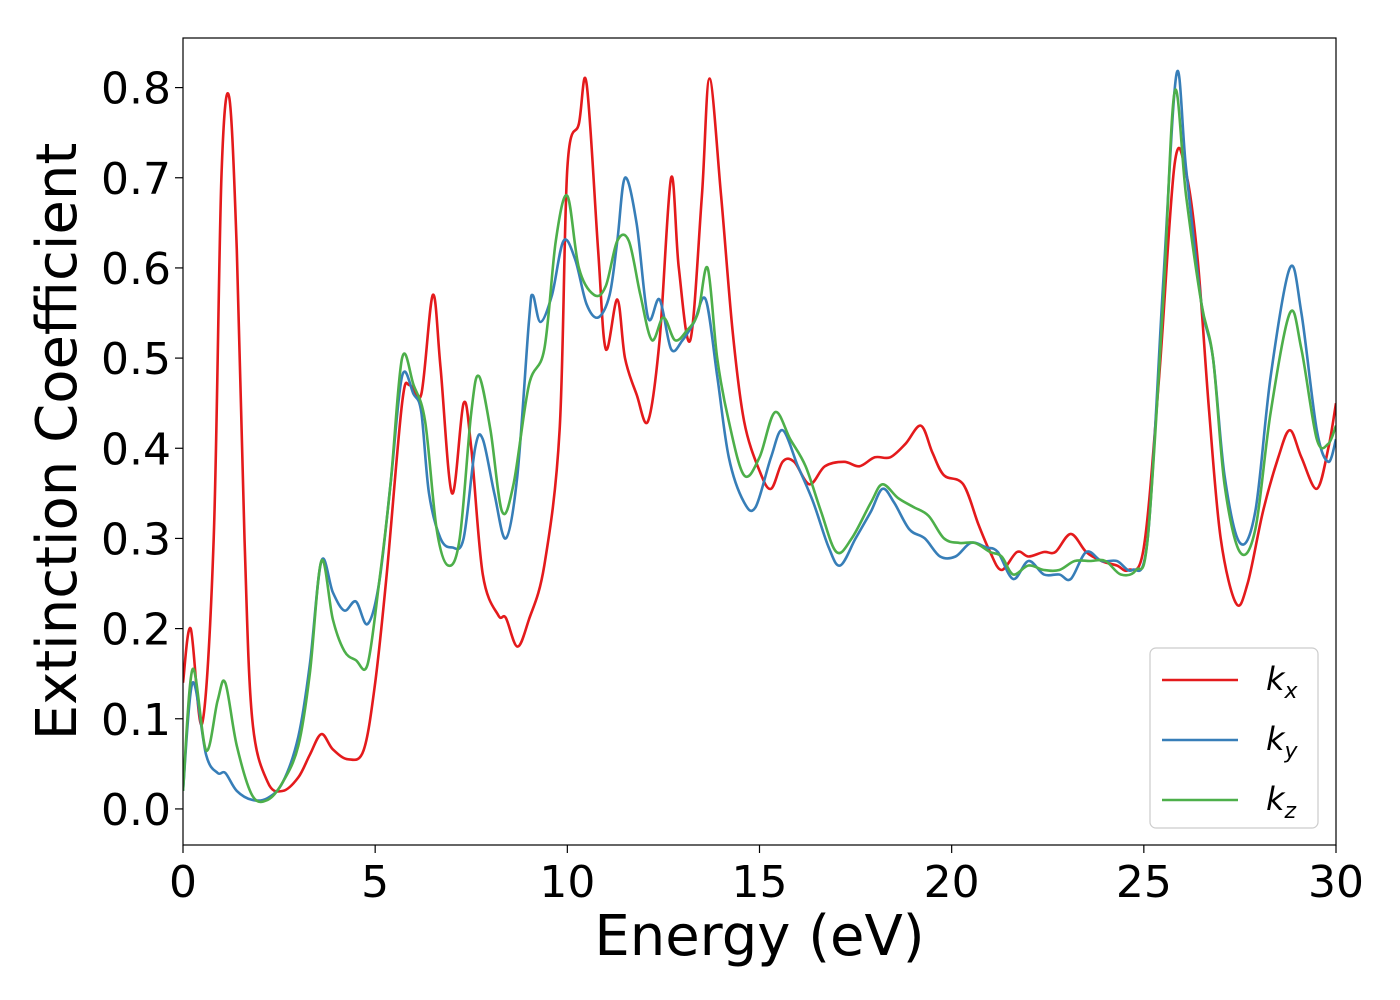 This screenshot has width=1400, height=1000. I want to click on y-tick-label: 0.6, so click(136, 269).